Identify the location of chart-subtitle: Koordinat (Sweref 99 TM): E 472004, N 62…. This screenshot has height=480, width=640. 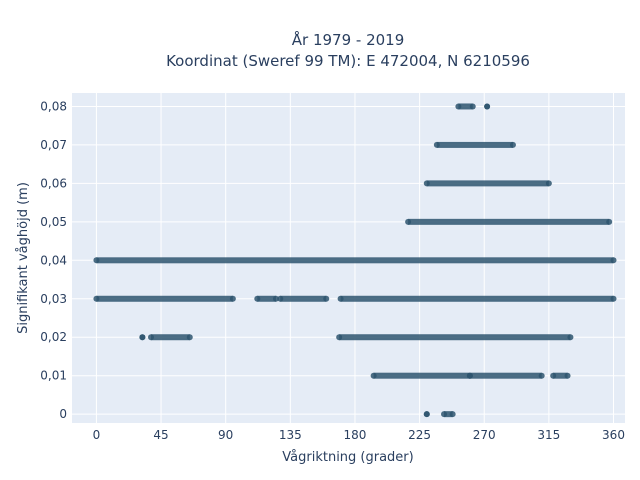
(348, 61).